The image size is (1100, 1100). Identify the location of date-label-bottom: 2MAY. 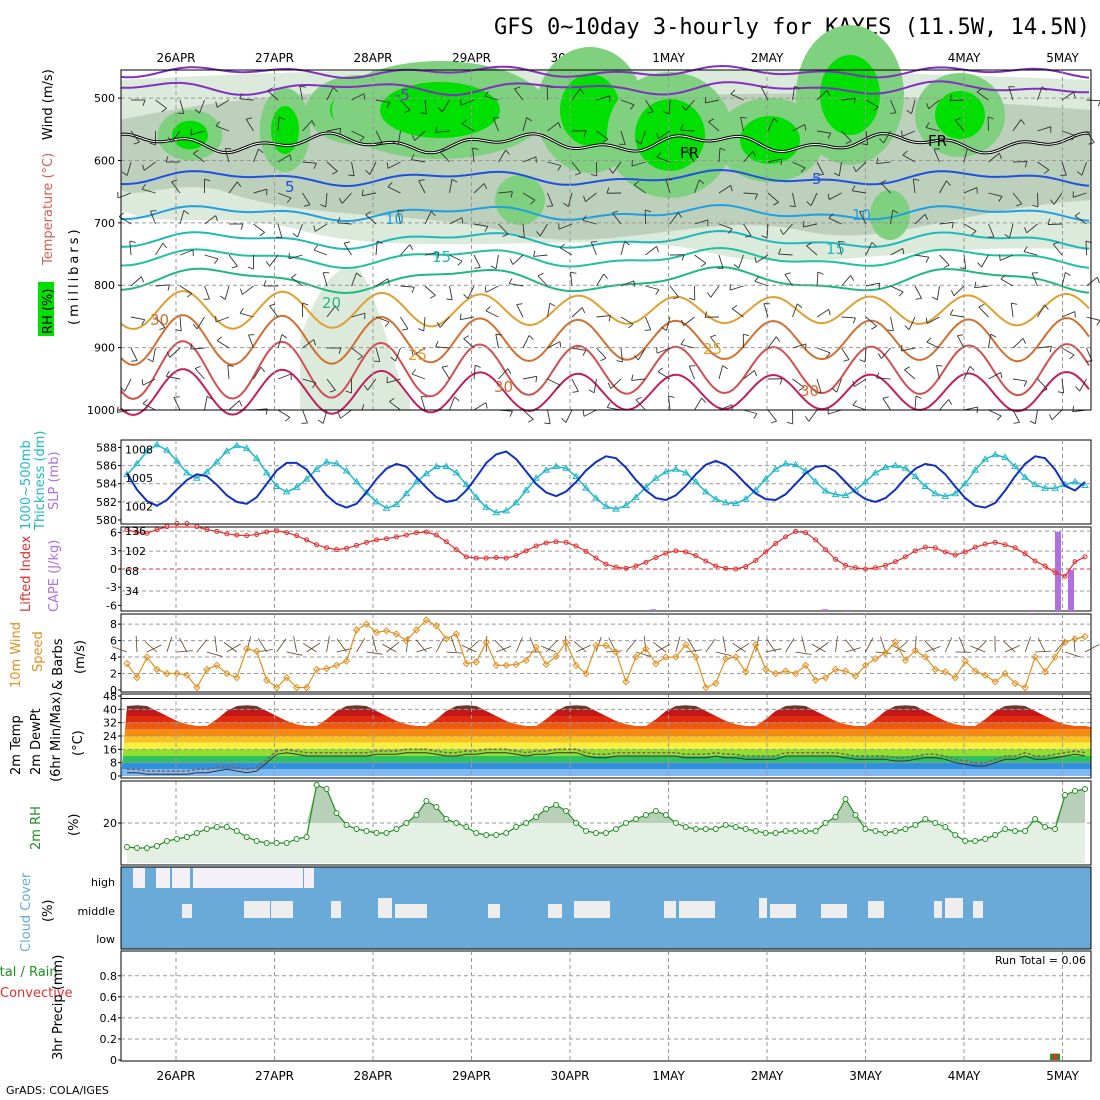
(767, 1076).